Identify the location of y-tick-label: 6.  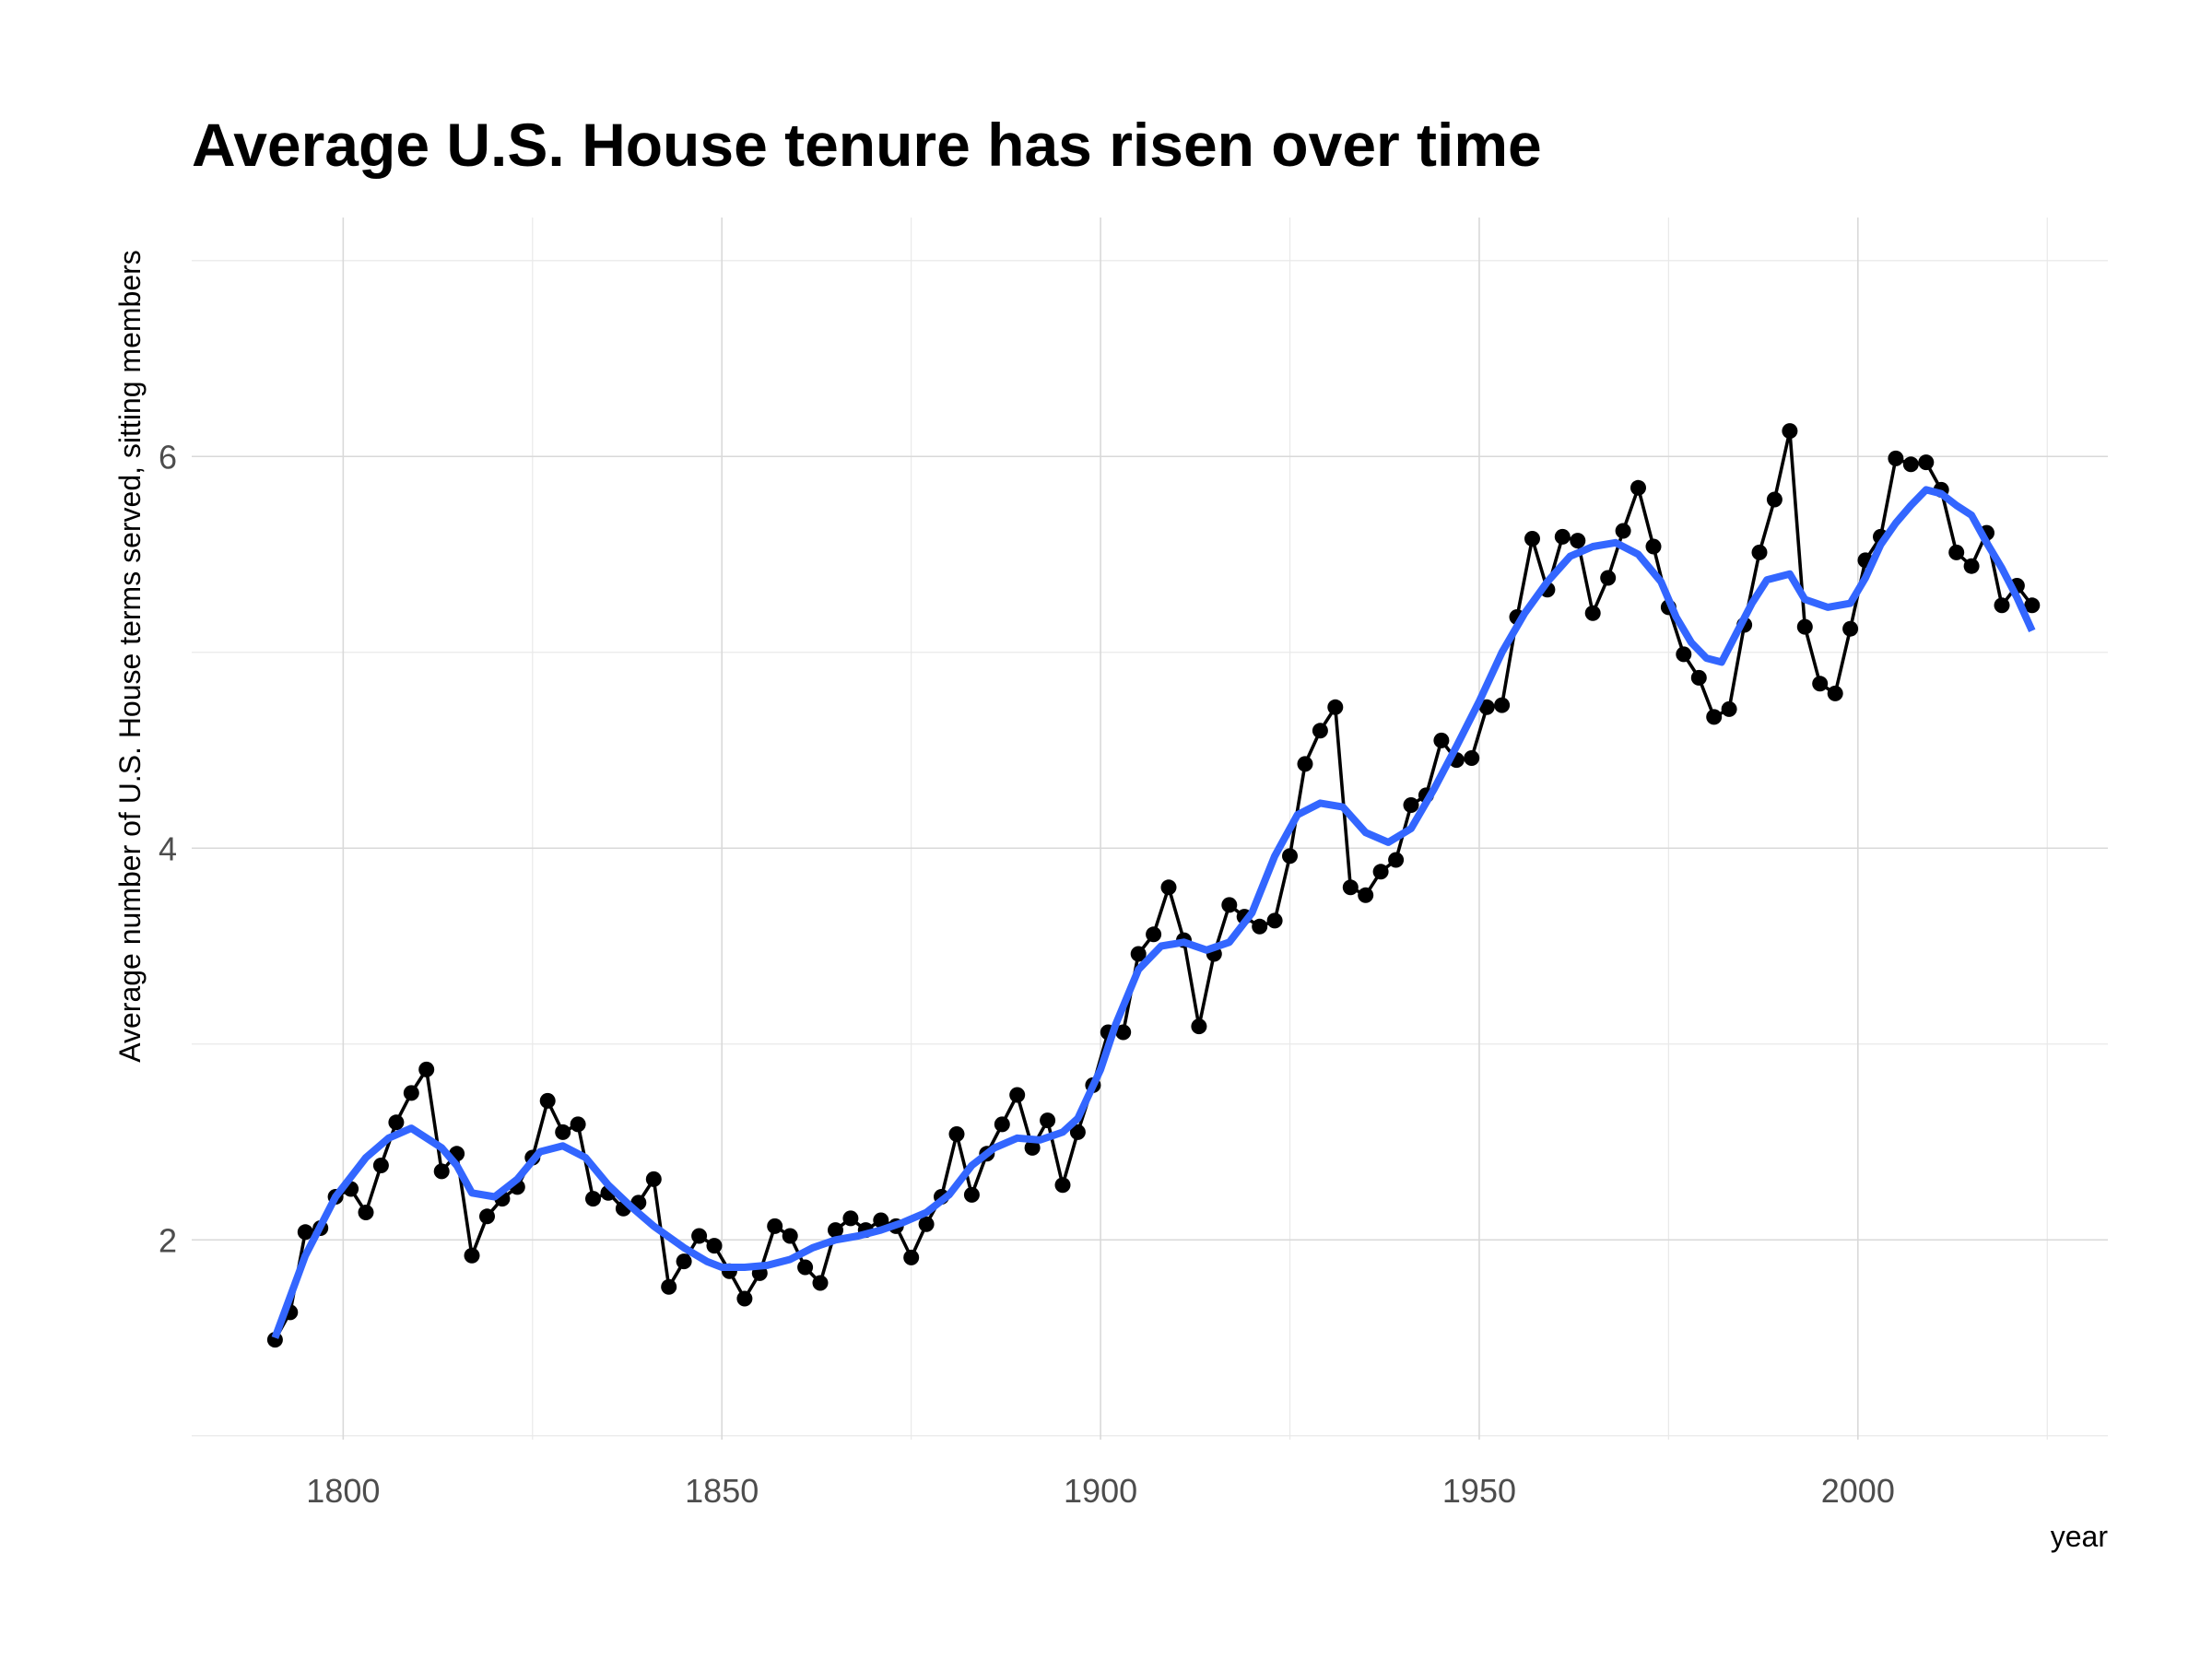
(168, 457).